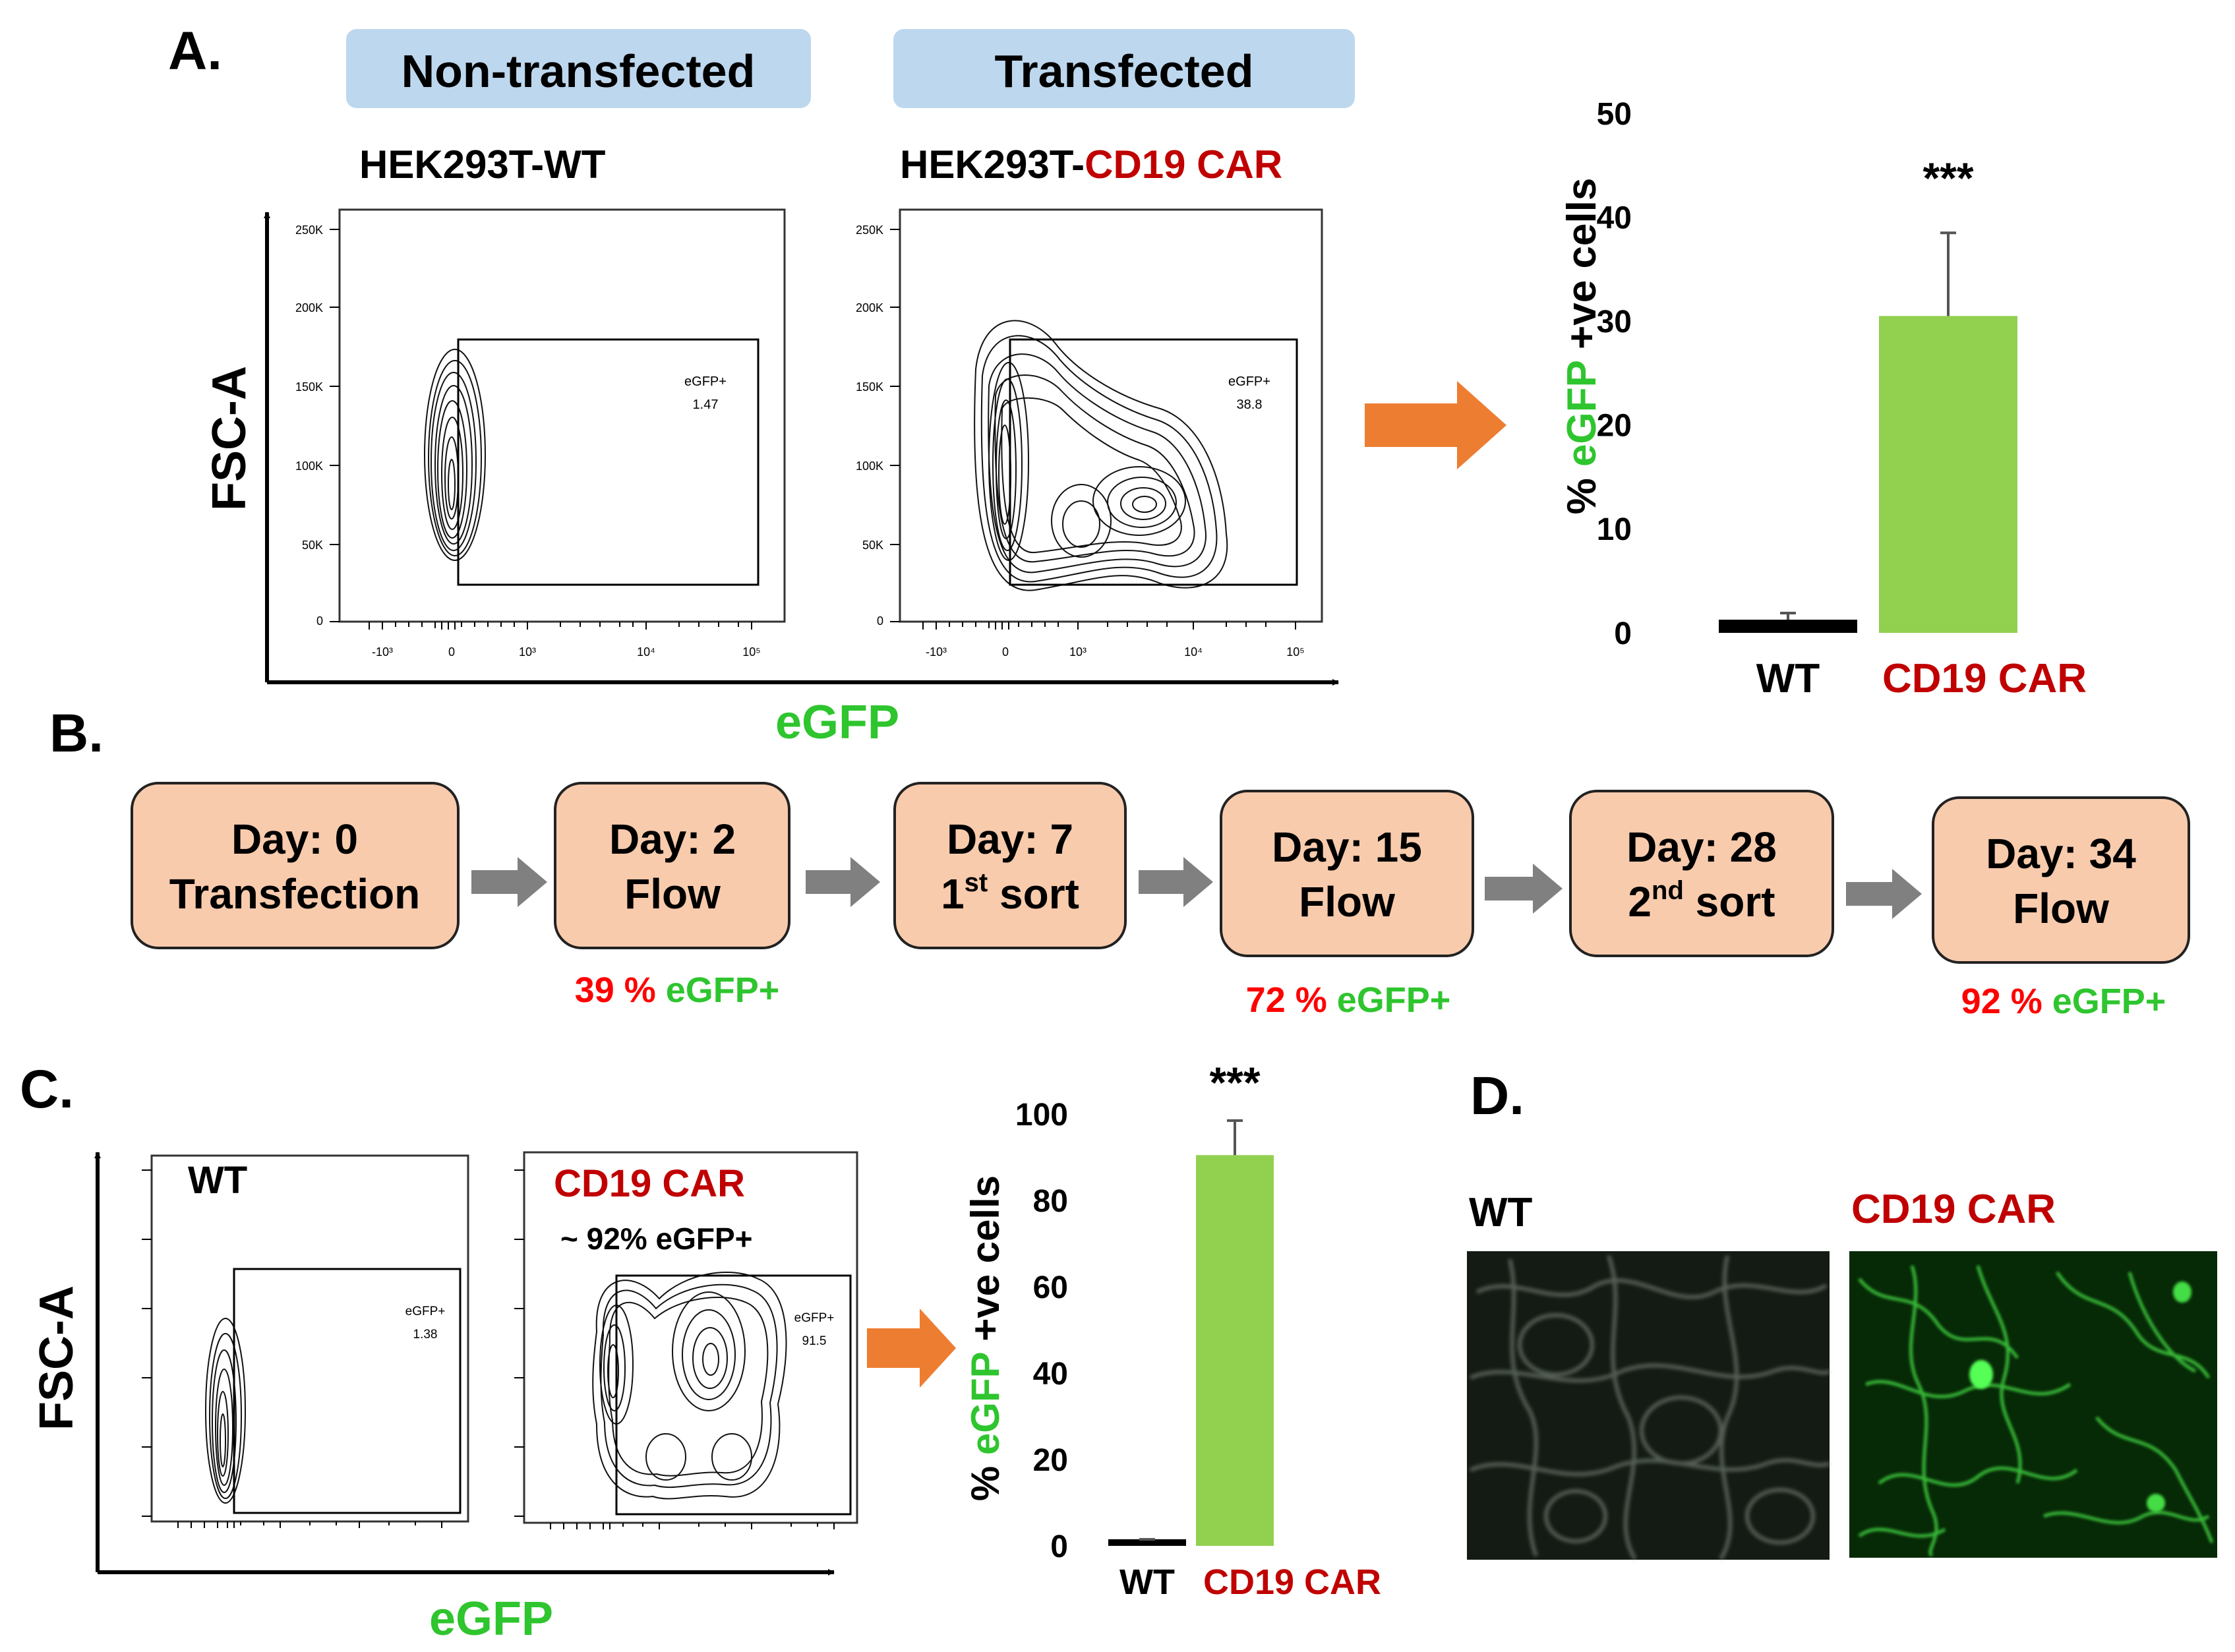  I want to click on timeline-result-day34: 92 % eGFP+, so click(2063, 1001).